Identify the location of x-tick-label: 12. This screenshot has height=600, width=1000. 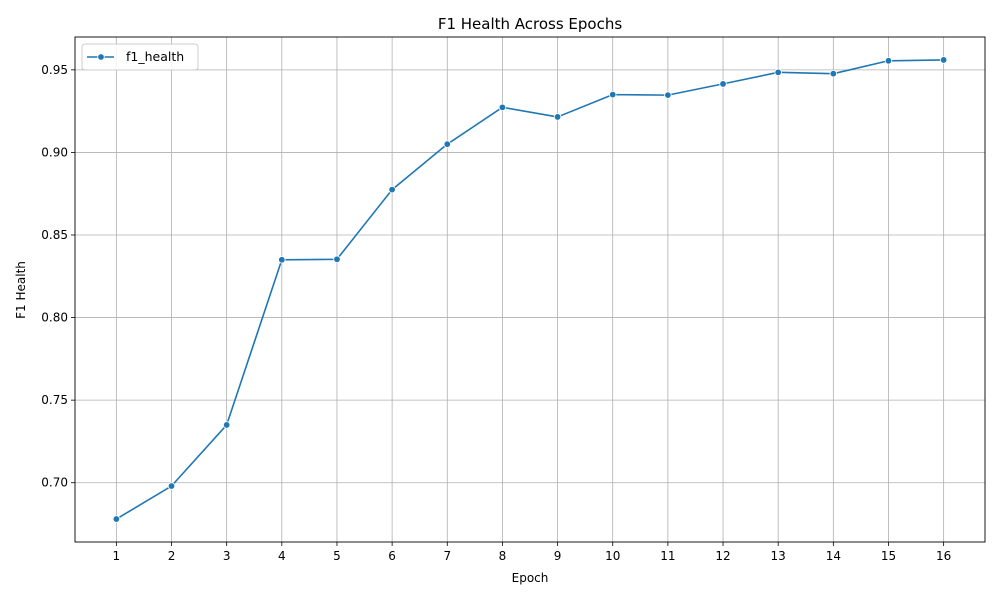
(722, 556).